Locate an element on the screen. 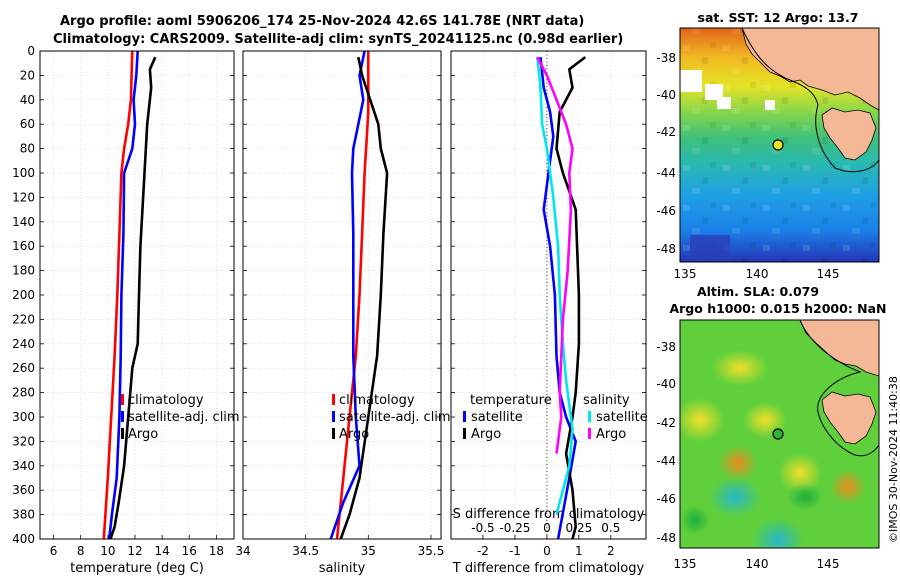 The height and width of the screenshot is (580, 900). sst-y-tick: -48 is located at coordinates (666, 249).